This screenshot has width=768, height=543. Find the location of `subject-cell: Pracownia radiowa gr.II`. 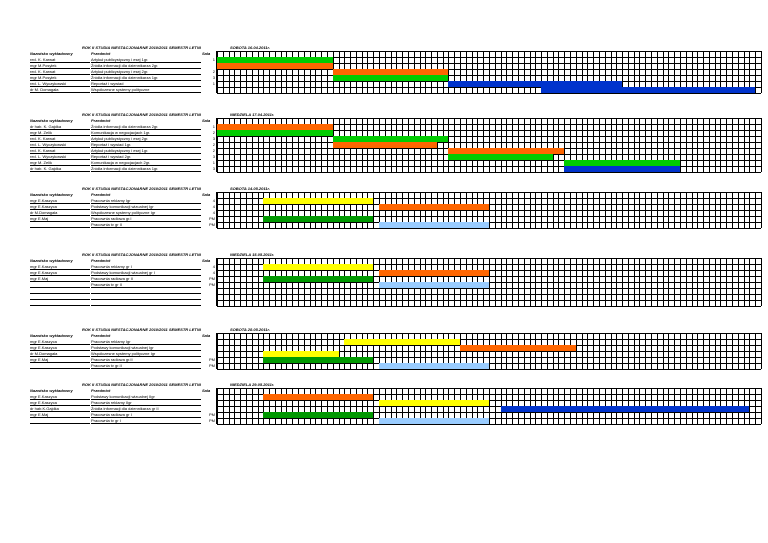

subject-cell: Pracownia radiowa gr.II is located at coordinates (146, 360).